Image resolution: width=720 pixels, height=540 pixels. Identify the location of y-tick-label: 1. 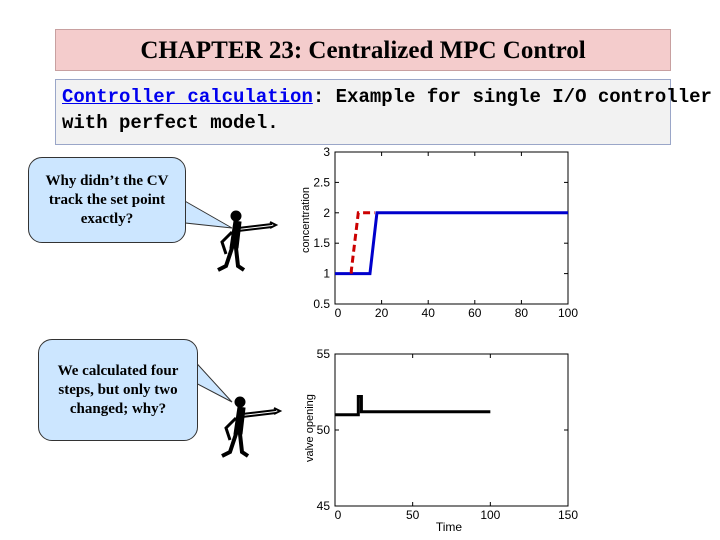
(326, 274).